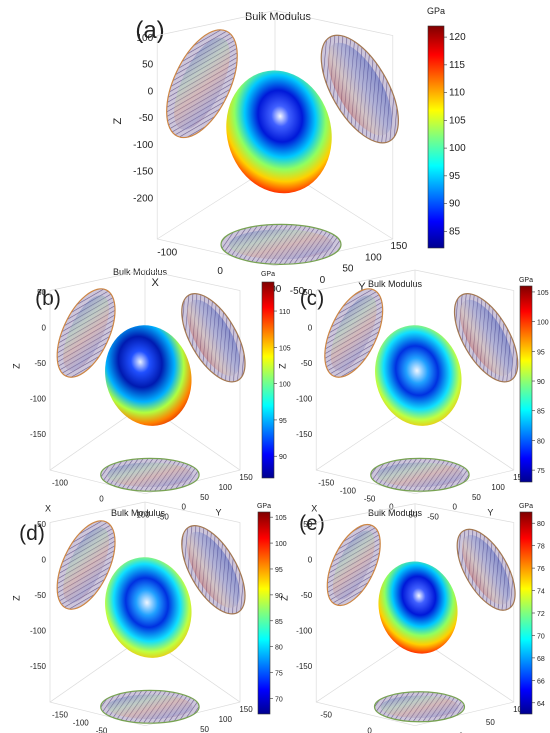 This screenshot has width=550, height=733. Describe the element at coordinates (413, 515) in the screenshot. I see `x-tick-label: 50` at that location.